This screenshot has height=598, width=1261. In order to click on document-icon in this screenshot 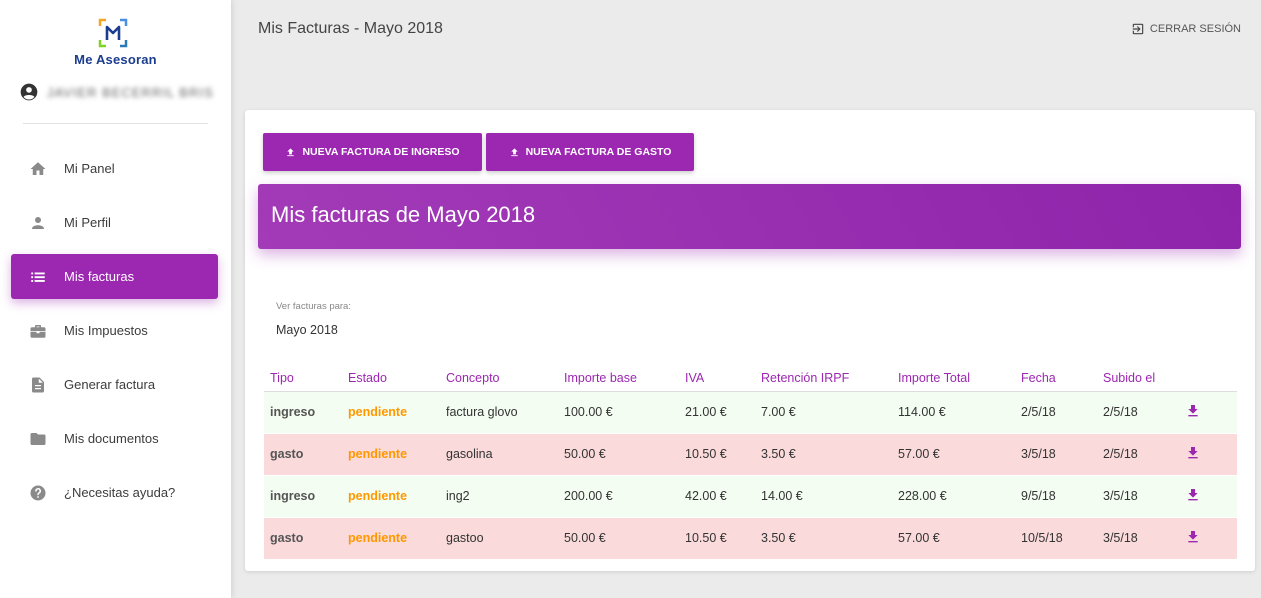, I will do `click(38, 385)`.